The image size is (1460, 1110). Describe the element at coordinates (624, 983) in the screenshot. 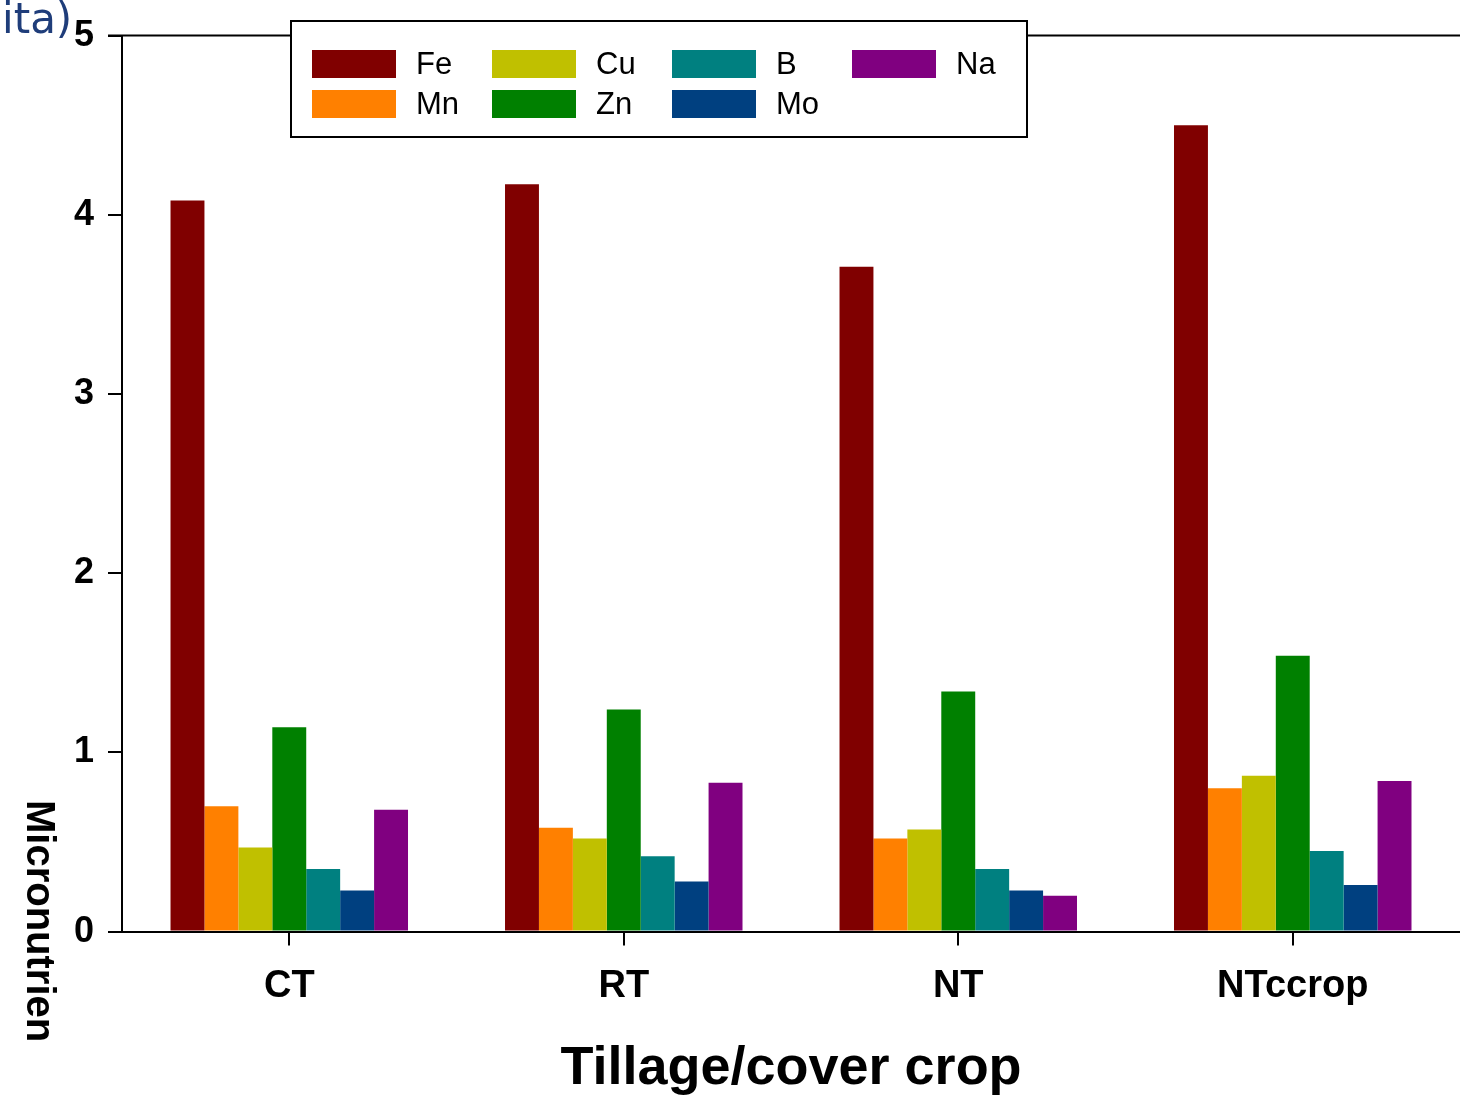

I see `x-tick-label: RT` at that location.